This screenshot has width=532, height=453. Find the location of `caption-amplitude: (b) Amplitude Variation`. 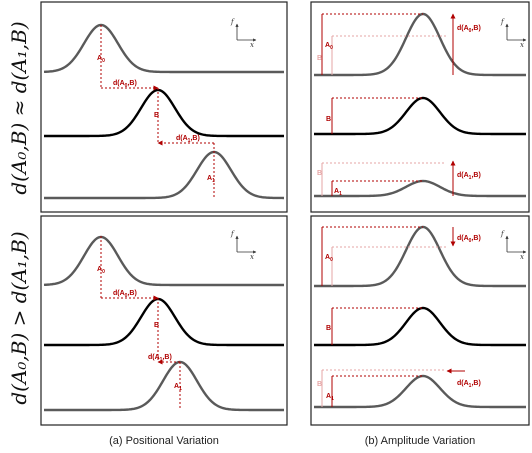

caption-amplitude: (b) Amplitude Variation is located at coordinates (420, 441).